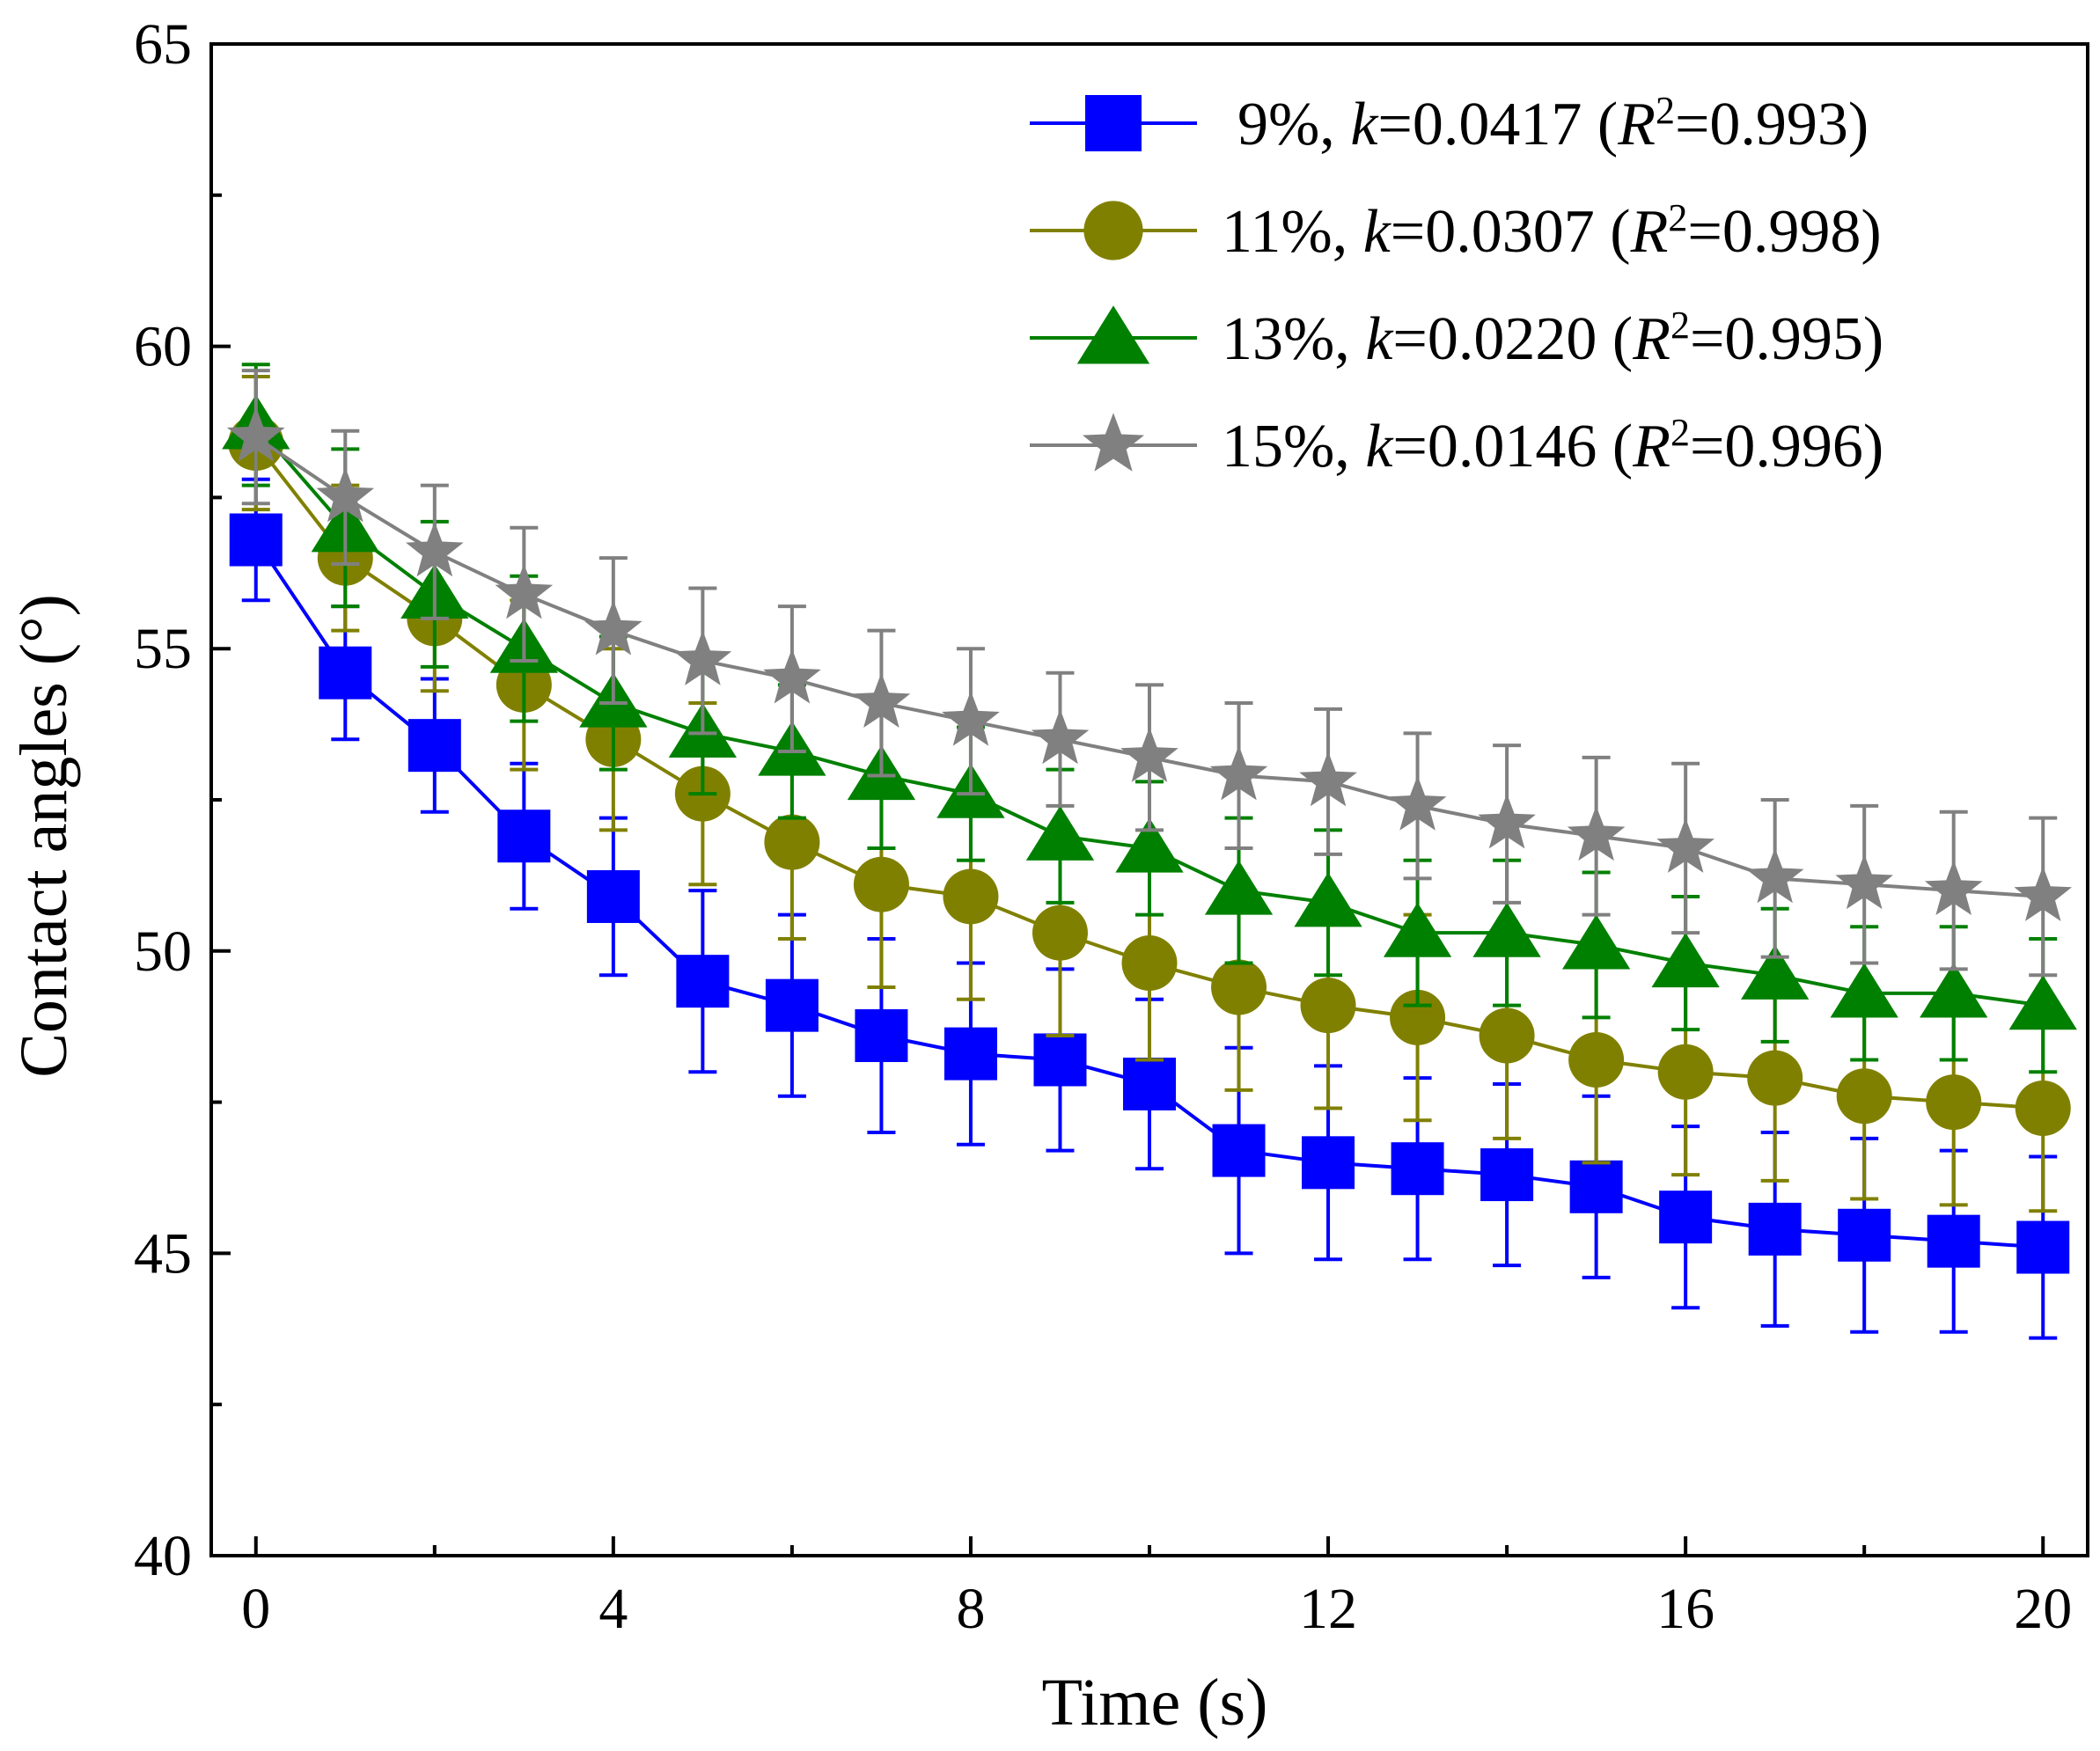 This screenshot has width=2100, height=1751. I want to click on x-tick-label: 8, so click(970, 1609).